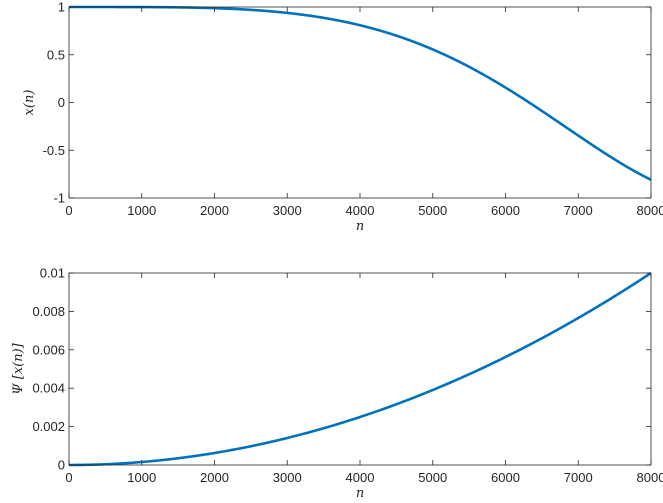 The width and height of the screenshot is (663, 503). I want to click on y-tick-label: 0.5, so click(56, 54).